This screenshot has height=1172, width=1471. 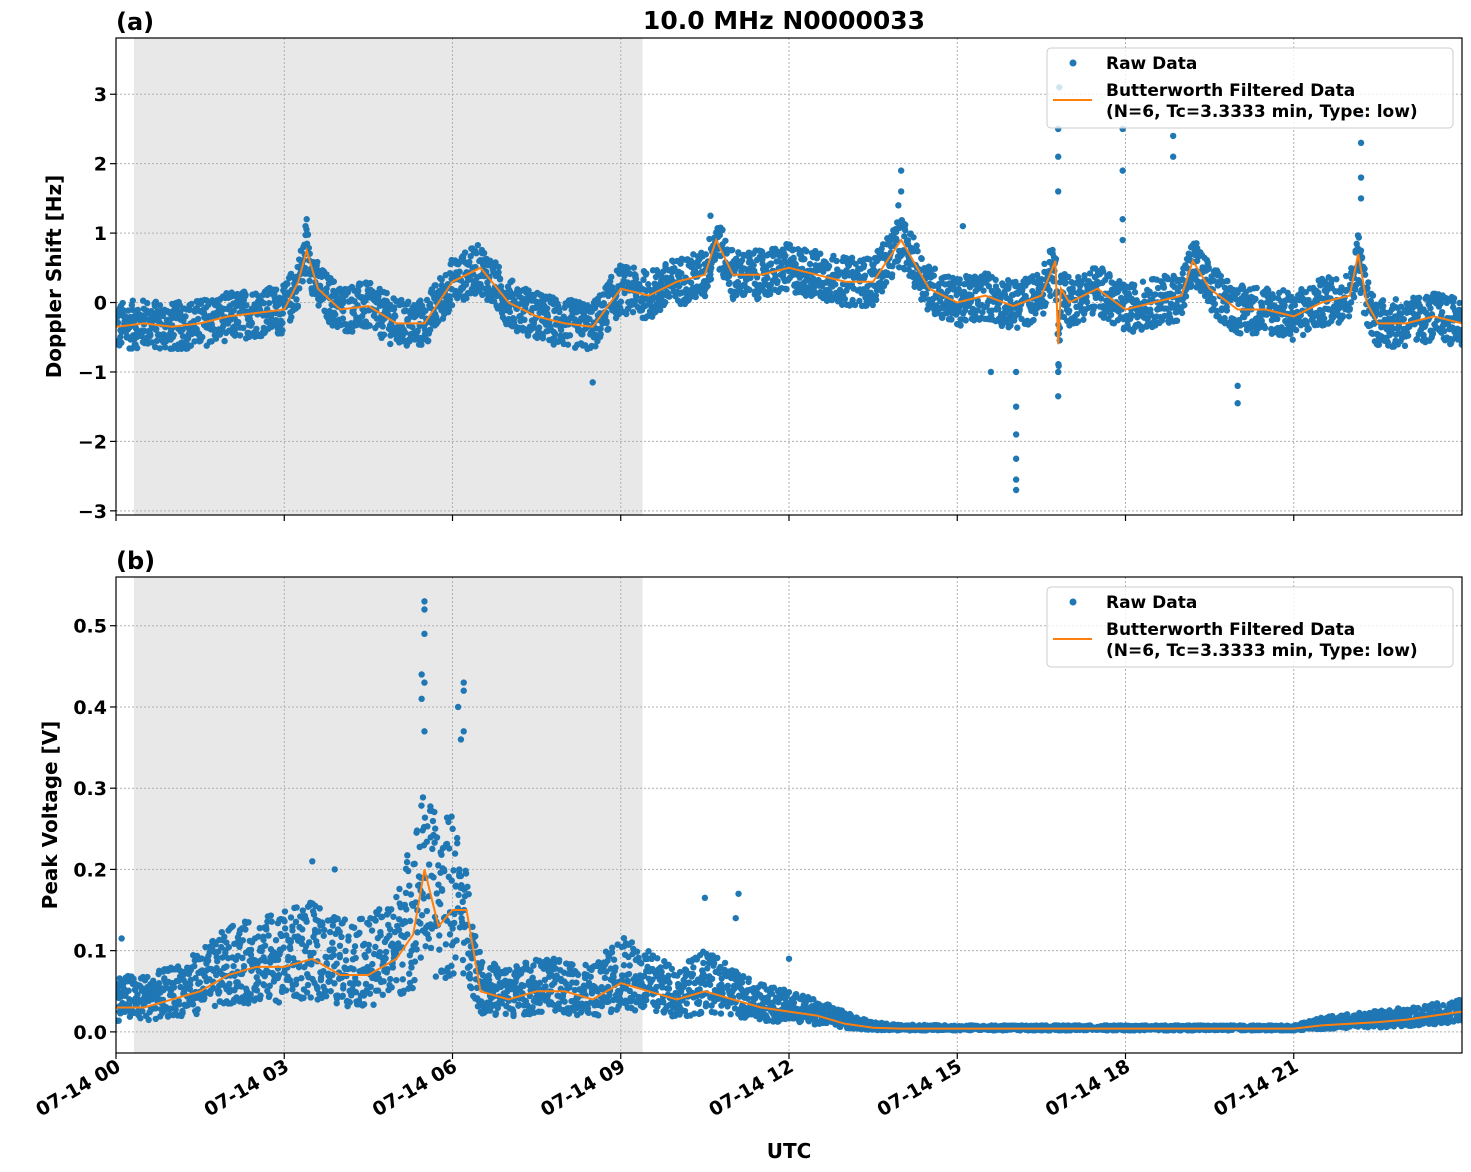 I want to click on y-tick-label: 0.2, so click(x=90, y=870).